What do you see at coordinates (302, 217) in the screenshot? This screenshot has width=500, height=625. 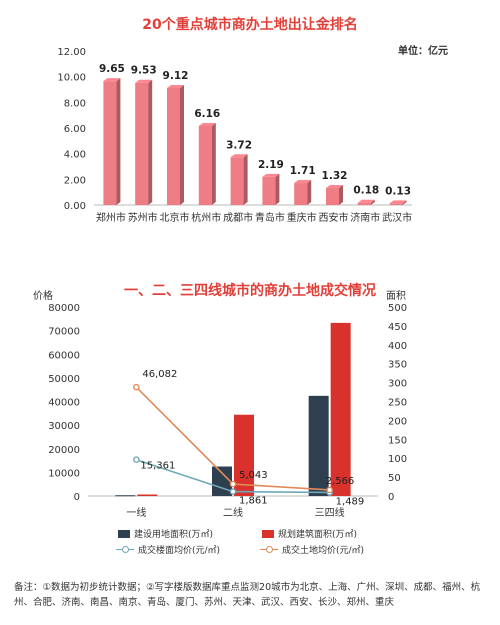 I see `chart1-xtick-label: 重庆市` at bounding box center [302, 217].